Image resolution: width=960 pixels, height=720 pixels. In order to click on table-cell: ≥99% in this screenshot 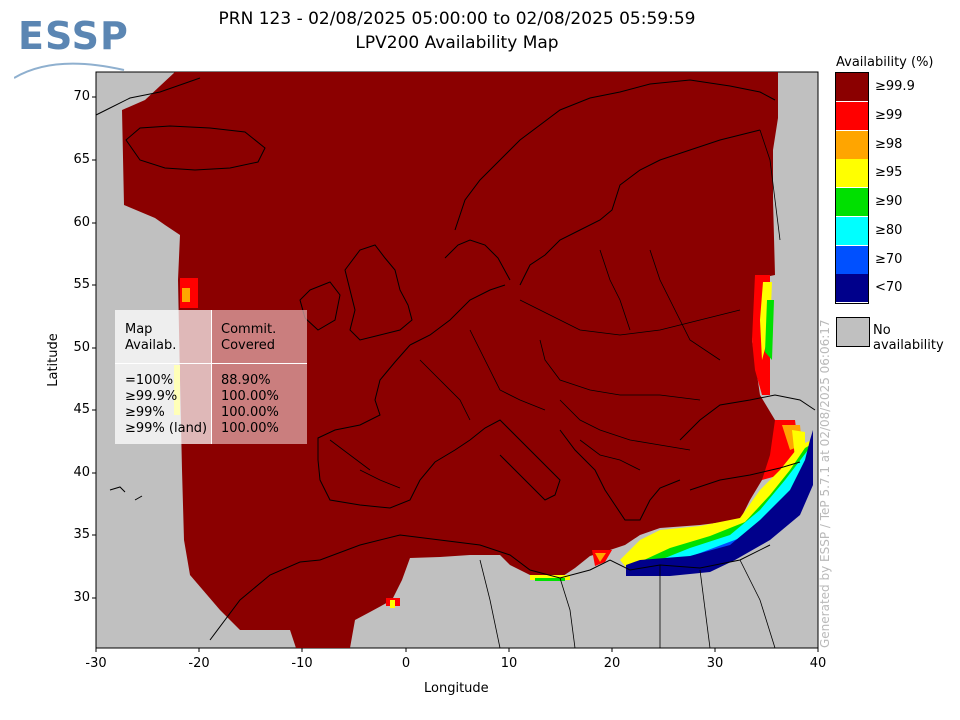, I will do `click(145, 412)`.